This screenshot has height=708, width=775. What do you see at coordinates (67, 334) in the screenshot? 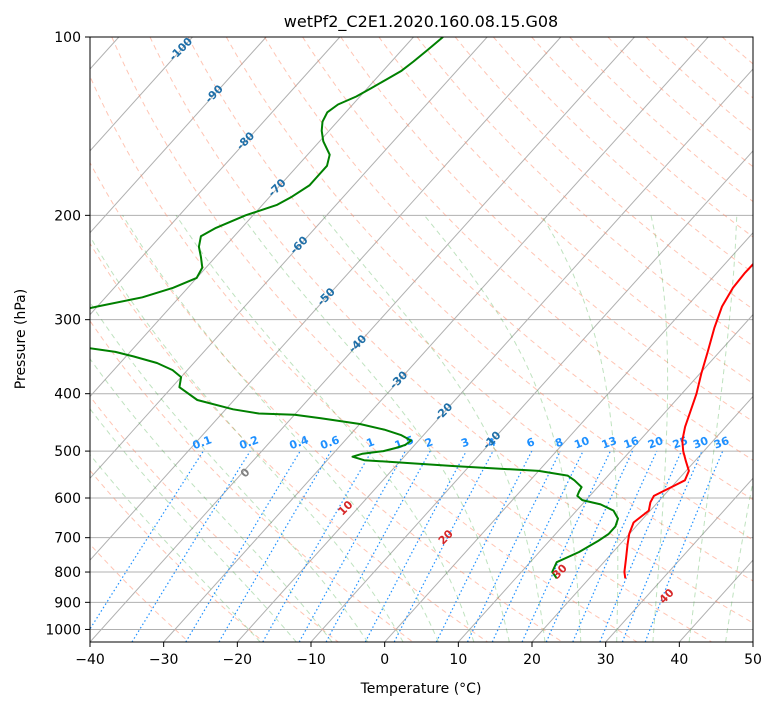
I see `y-axis: 100 200 300 400 500 600 700 800 900 1000` at bounding box center [67, 334].